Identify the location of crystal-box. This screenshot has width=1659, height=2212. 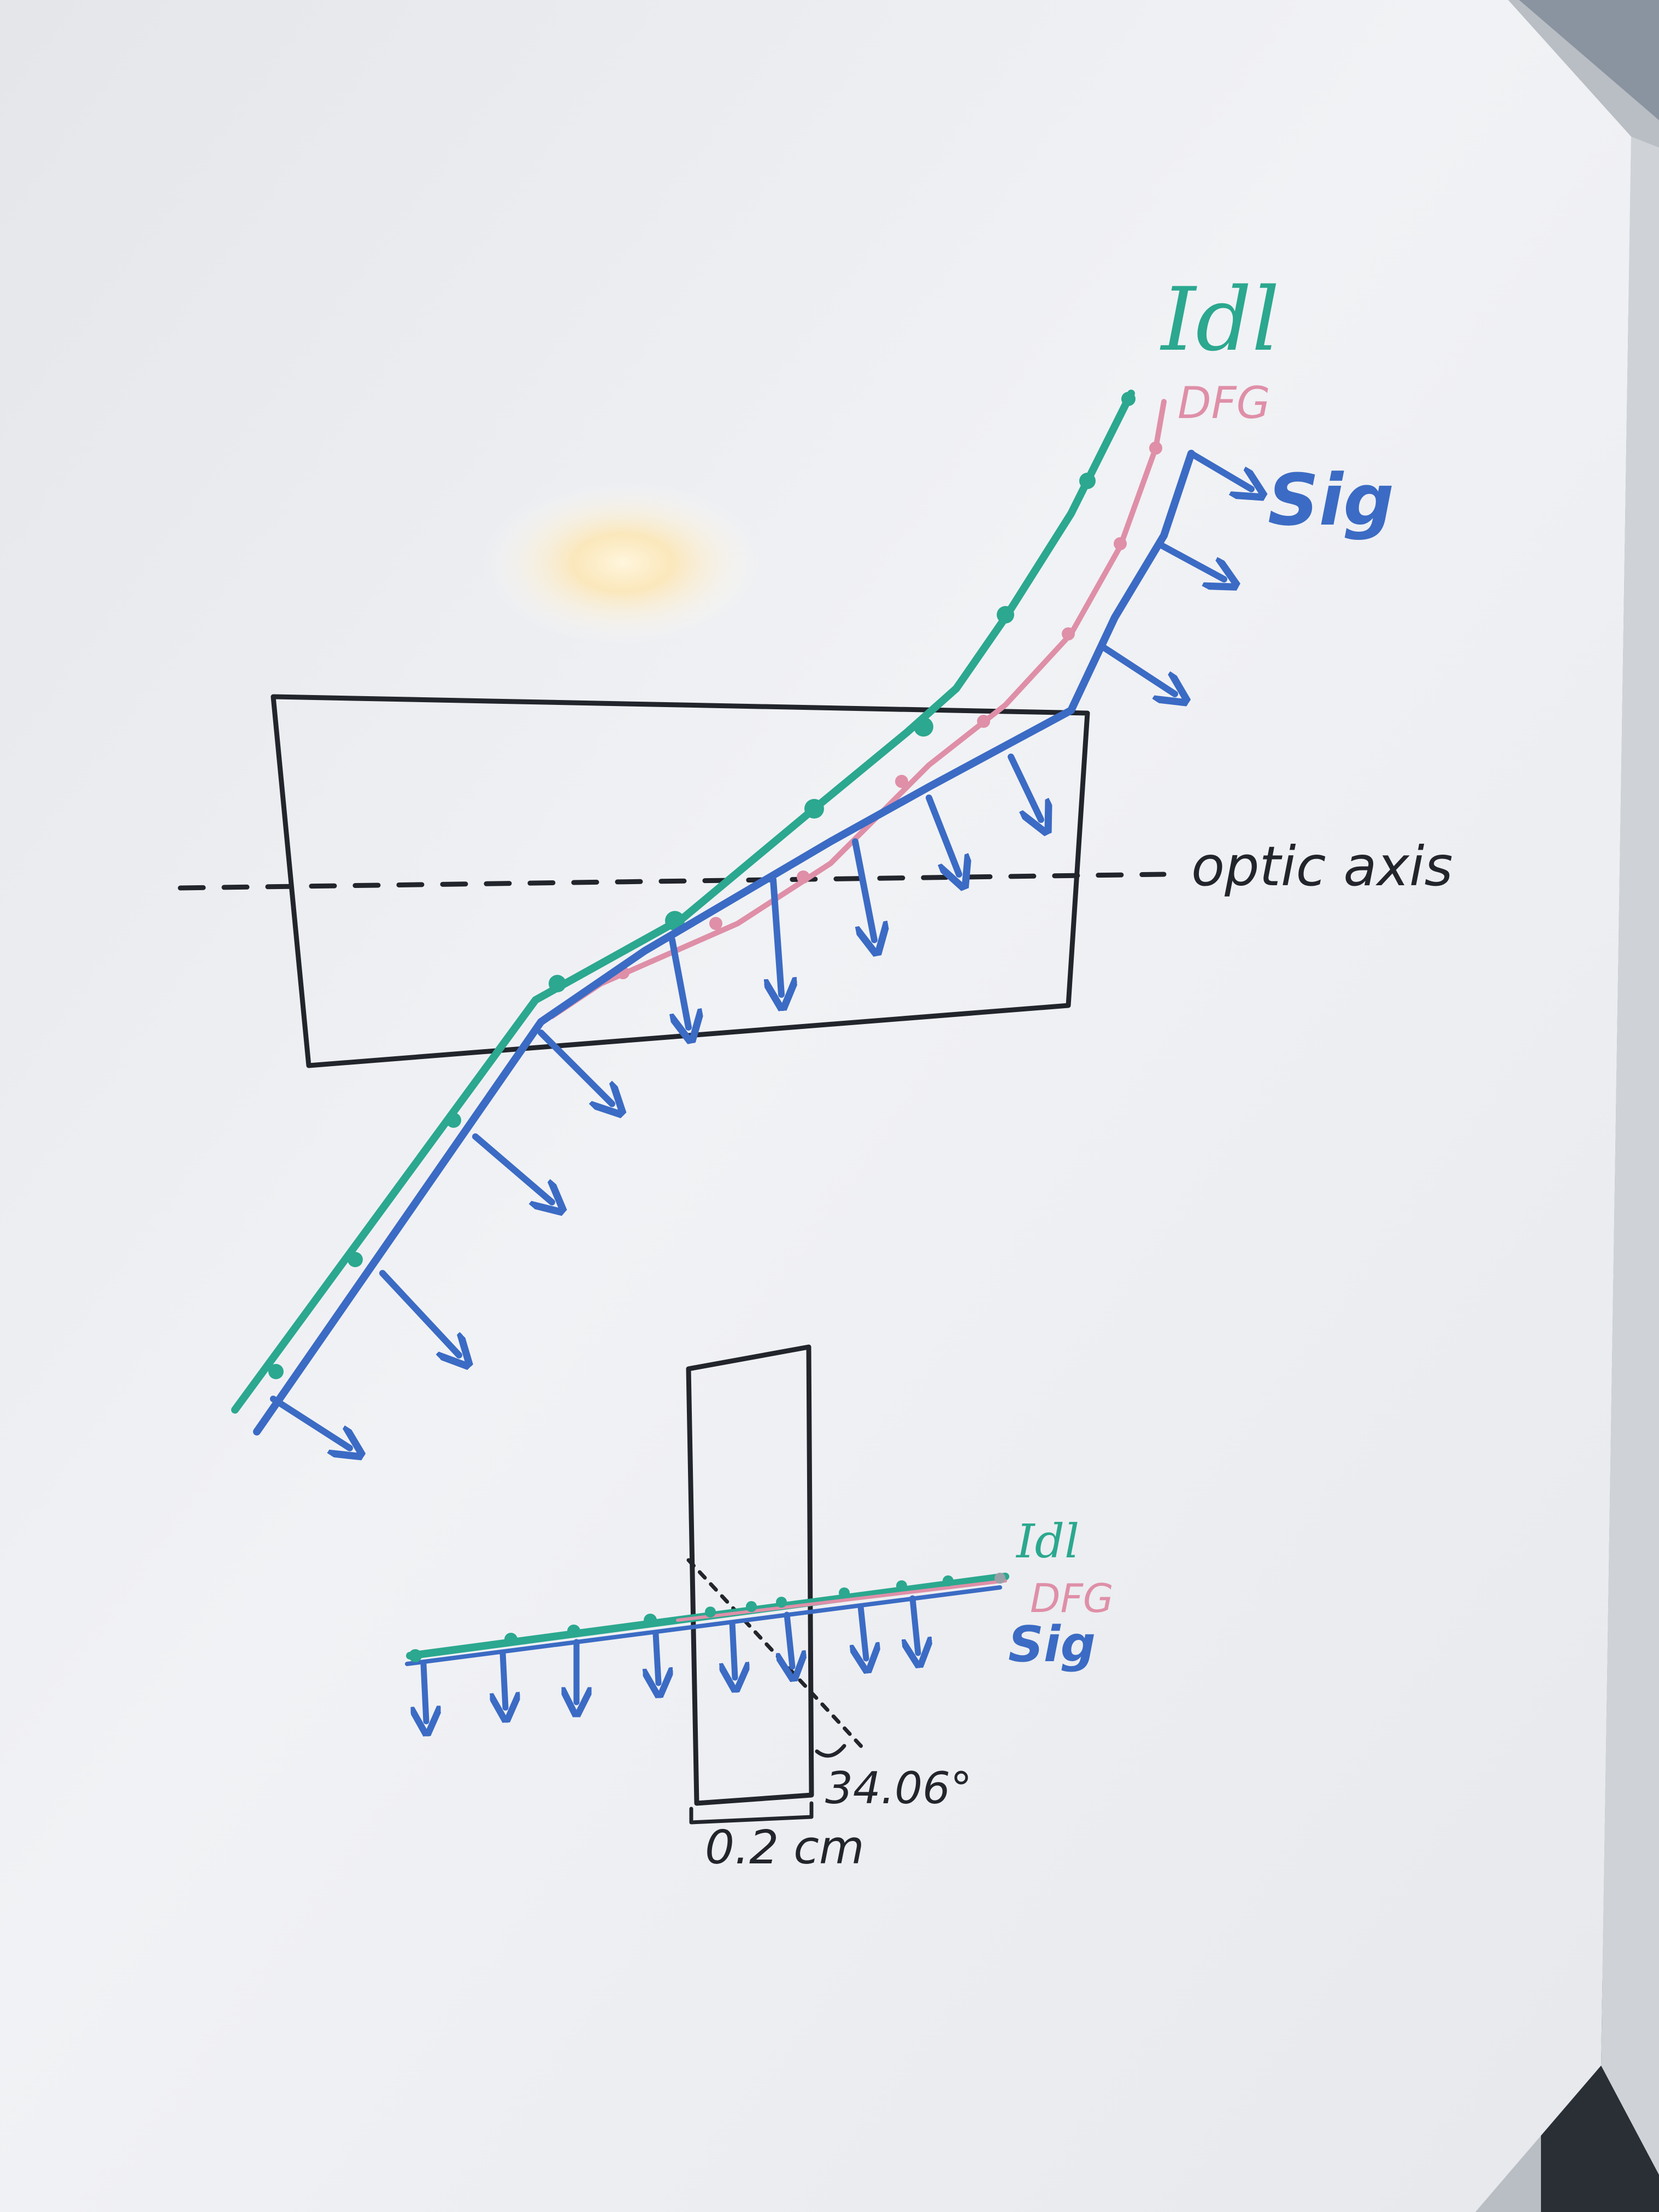
(680, 881).